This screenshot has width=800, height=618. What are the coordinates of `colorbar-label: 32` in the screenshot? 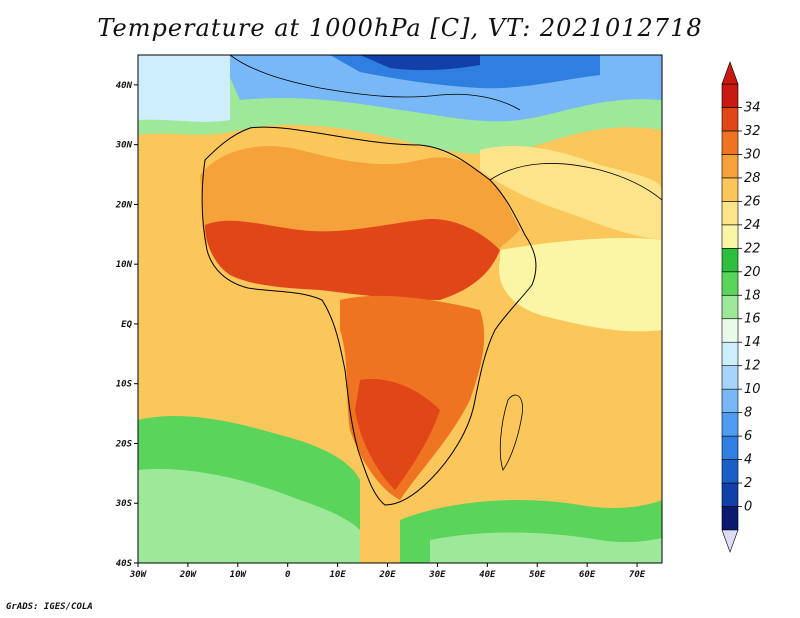 It's located at (752, 131).